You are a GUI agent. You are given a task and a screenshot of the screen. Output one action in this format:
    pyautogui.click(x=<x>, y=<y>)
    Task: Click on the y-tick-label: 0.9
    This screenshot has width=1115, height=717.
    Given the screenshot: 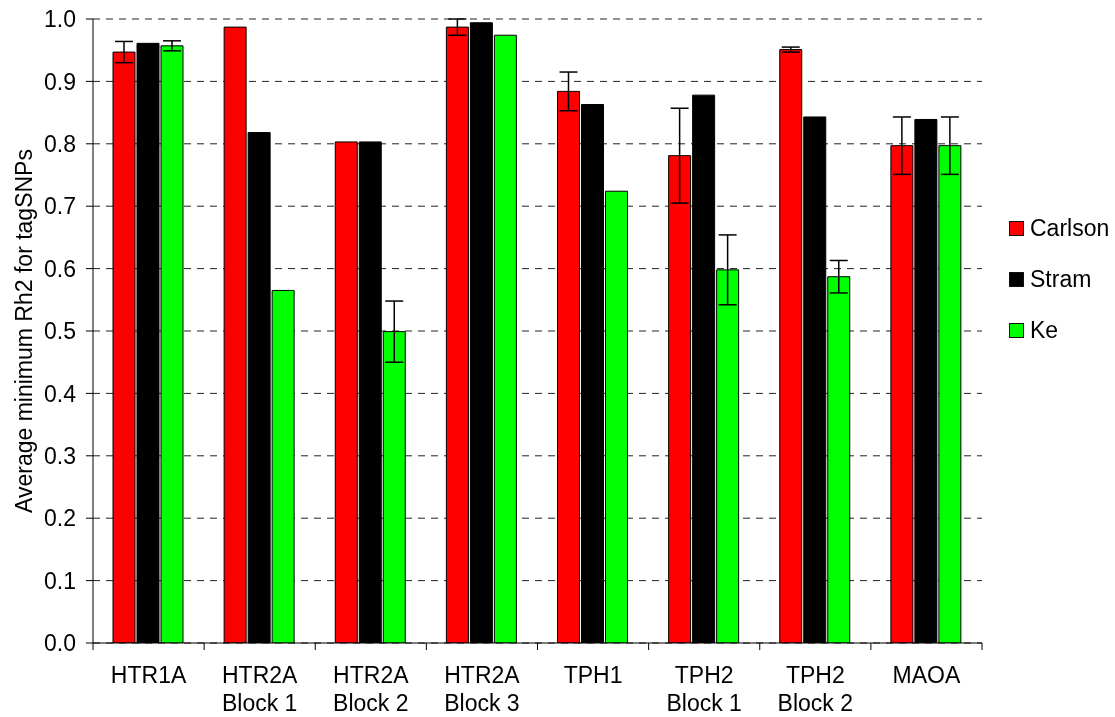 What is the action you would take?
    pyautogui.click(x=60, y=81)
    